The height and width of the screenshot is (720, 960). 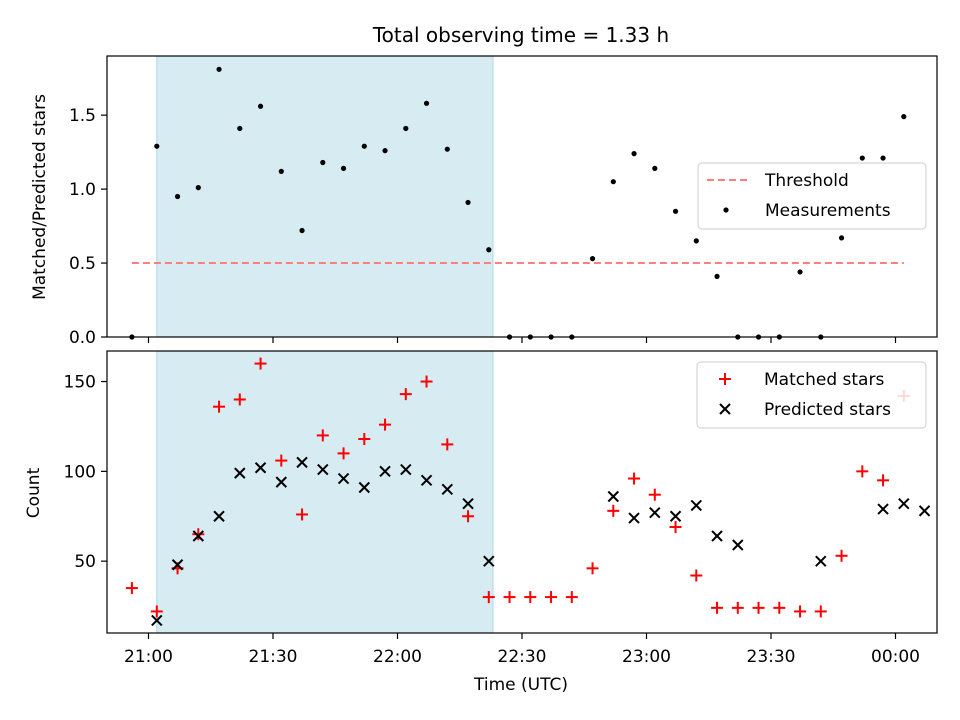 I want to click on y-tick-label: 1.5, so click(x=82, y=116).